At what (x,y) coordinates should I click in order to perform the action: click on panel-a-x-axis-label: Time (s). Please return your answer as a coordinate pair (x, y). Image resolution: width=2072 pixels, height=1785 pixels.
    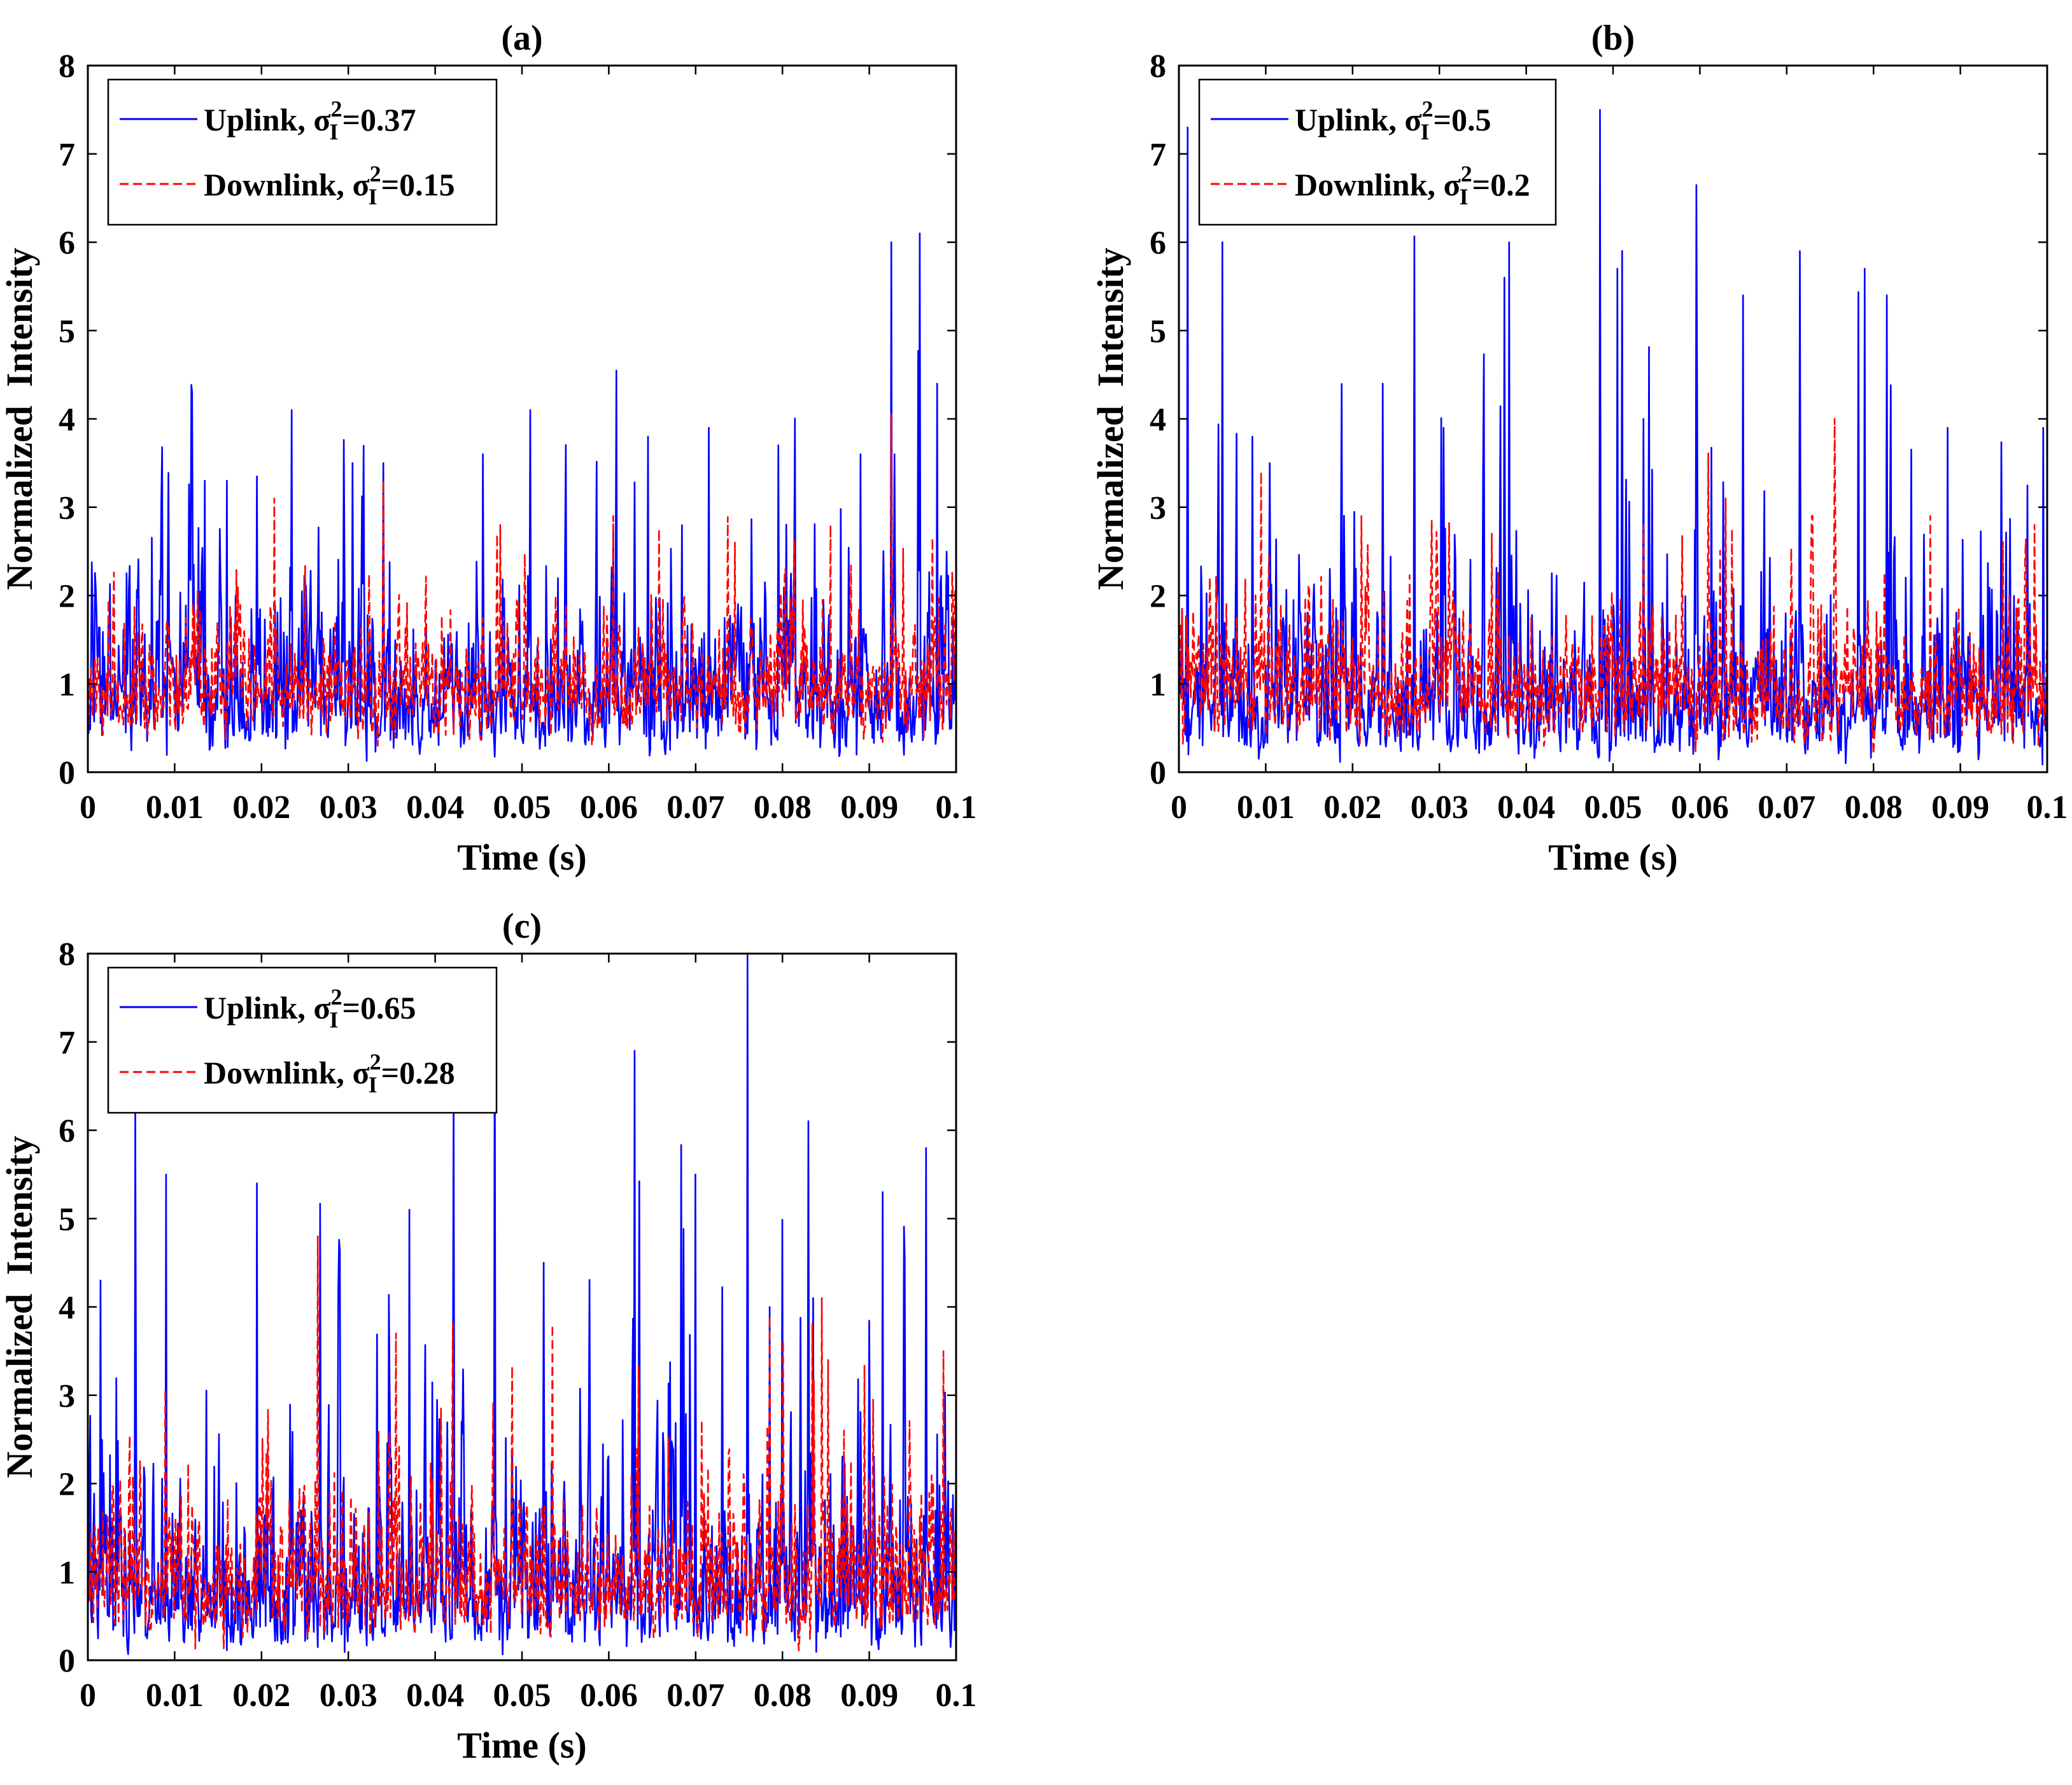
    Looking at the image, I should click on (522, 857).